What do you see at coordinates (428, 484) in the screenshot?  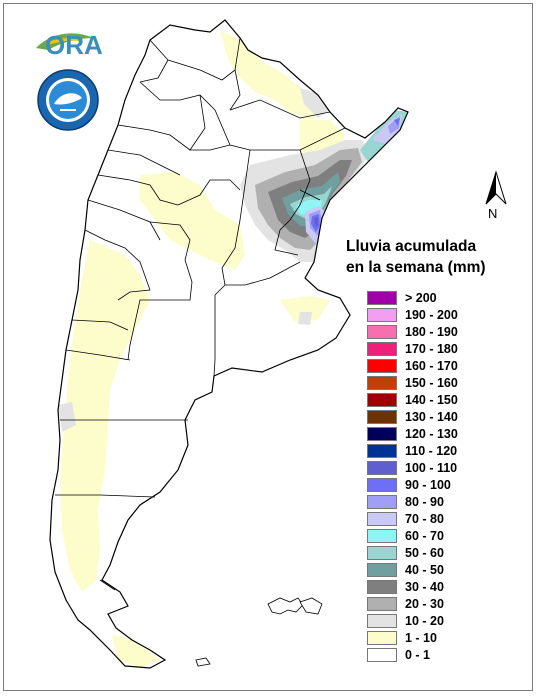 I see `legend-label: 90 - 100` at bounding box center [428, 484].